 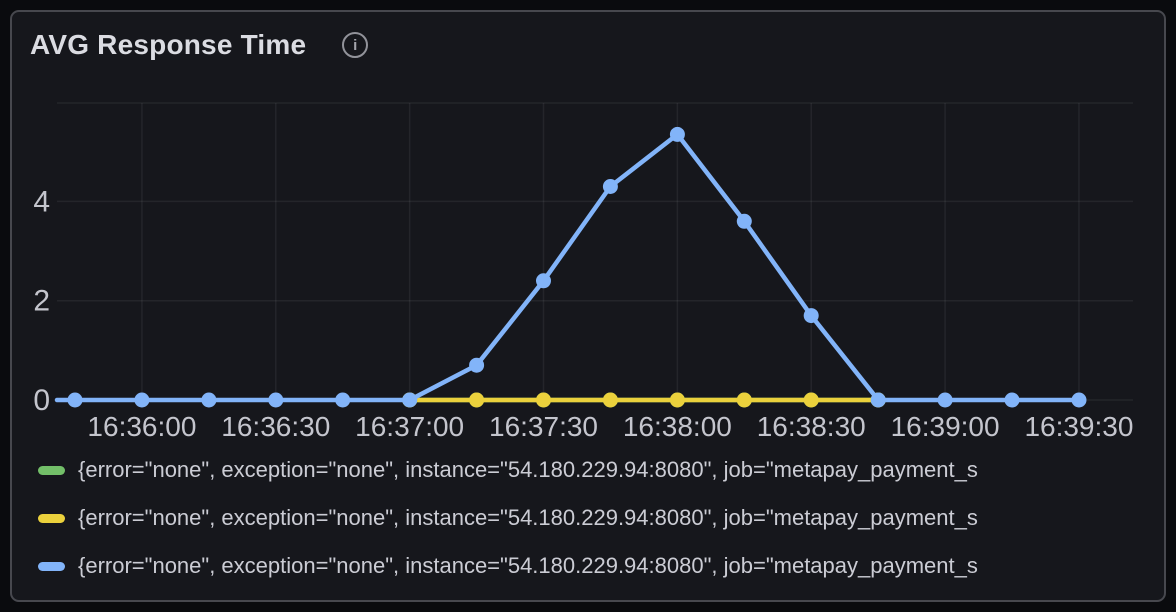 What do you see at coordinates (543, 426) in the screenshot?
I see `x-axis-tick-label: 16:37:30` at bounding box center [543, 426].